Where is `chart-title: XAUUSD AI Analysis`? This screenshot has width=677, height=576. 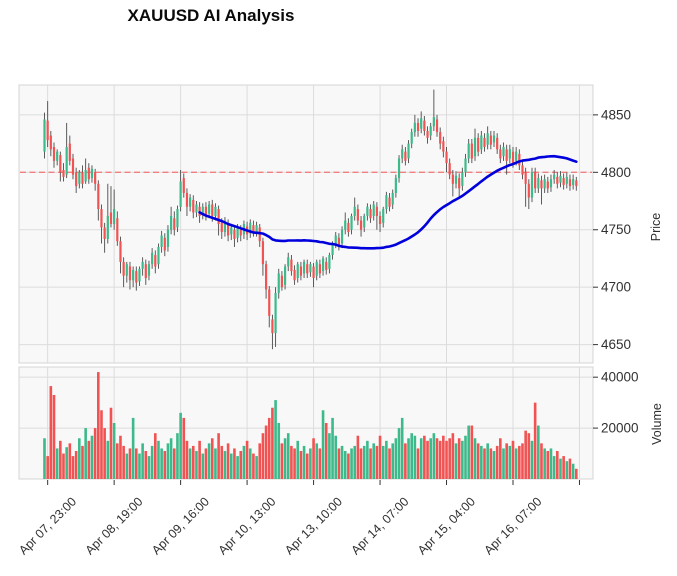 chart-title: XAUUSD AI Analysis is located at coordinates (211, 15).